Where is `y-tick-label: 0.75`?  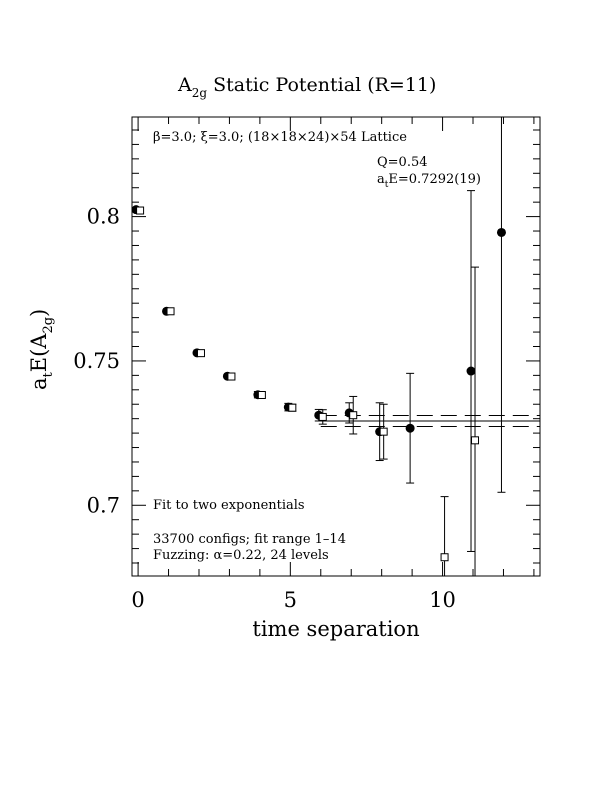
y-tick-label: 0.75 is located at coordinates (96, 361).